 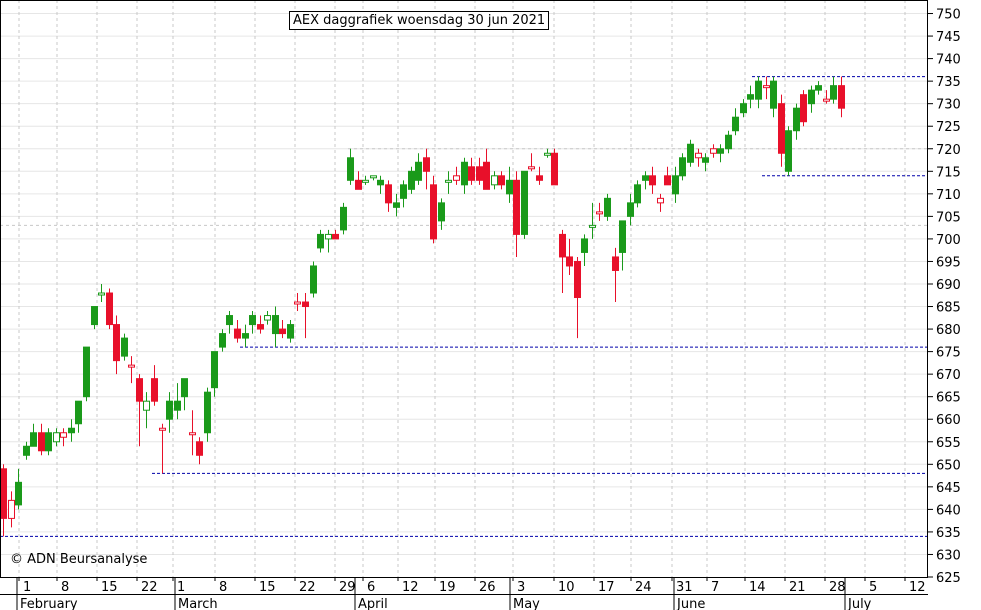 What do you see at coordinates (948, 308) in the screenshot?
I see `y-tick-label: 685` at bounding box center [948, 308].